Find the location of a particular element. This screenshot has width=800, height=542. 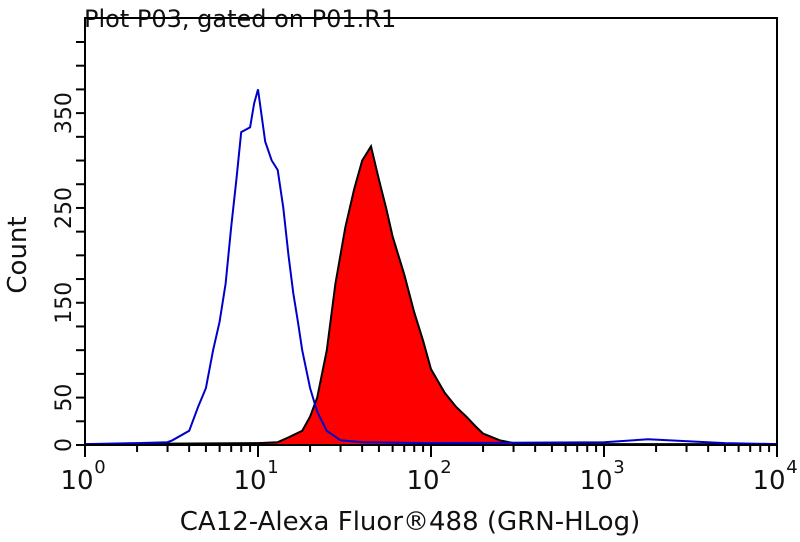

y-tick-label: 250 is located at coordinates (64, 208).